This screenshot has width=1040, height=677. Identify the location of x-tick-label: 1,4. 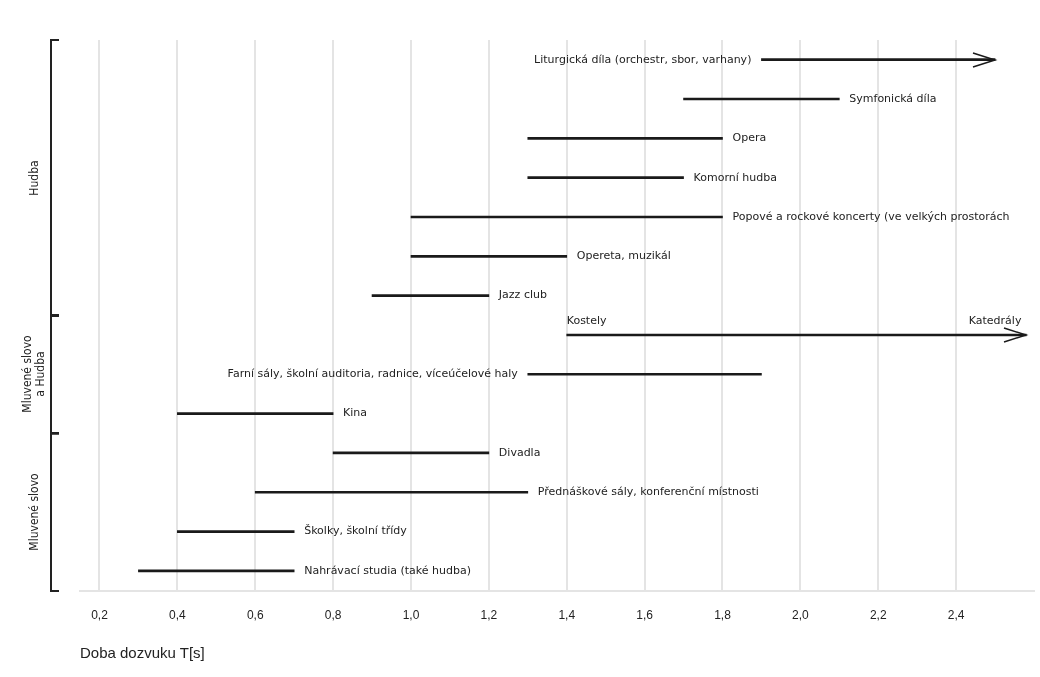
(567, 615).